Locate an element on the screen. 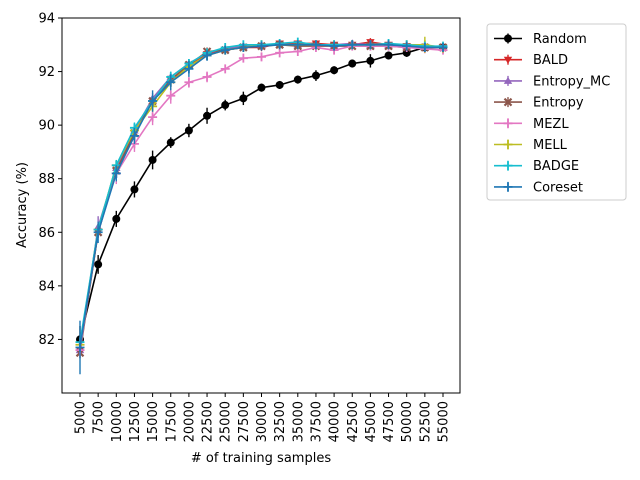  legend-frame is located at coordinates (556, 112).